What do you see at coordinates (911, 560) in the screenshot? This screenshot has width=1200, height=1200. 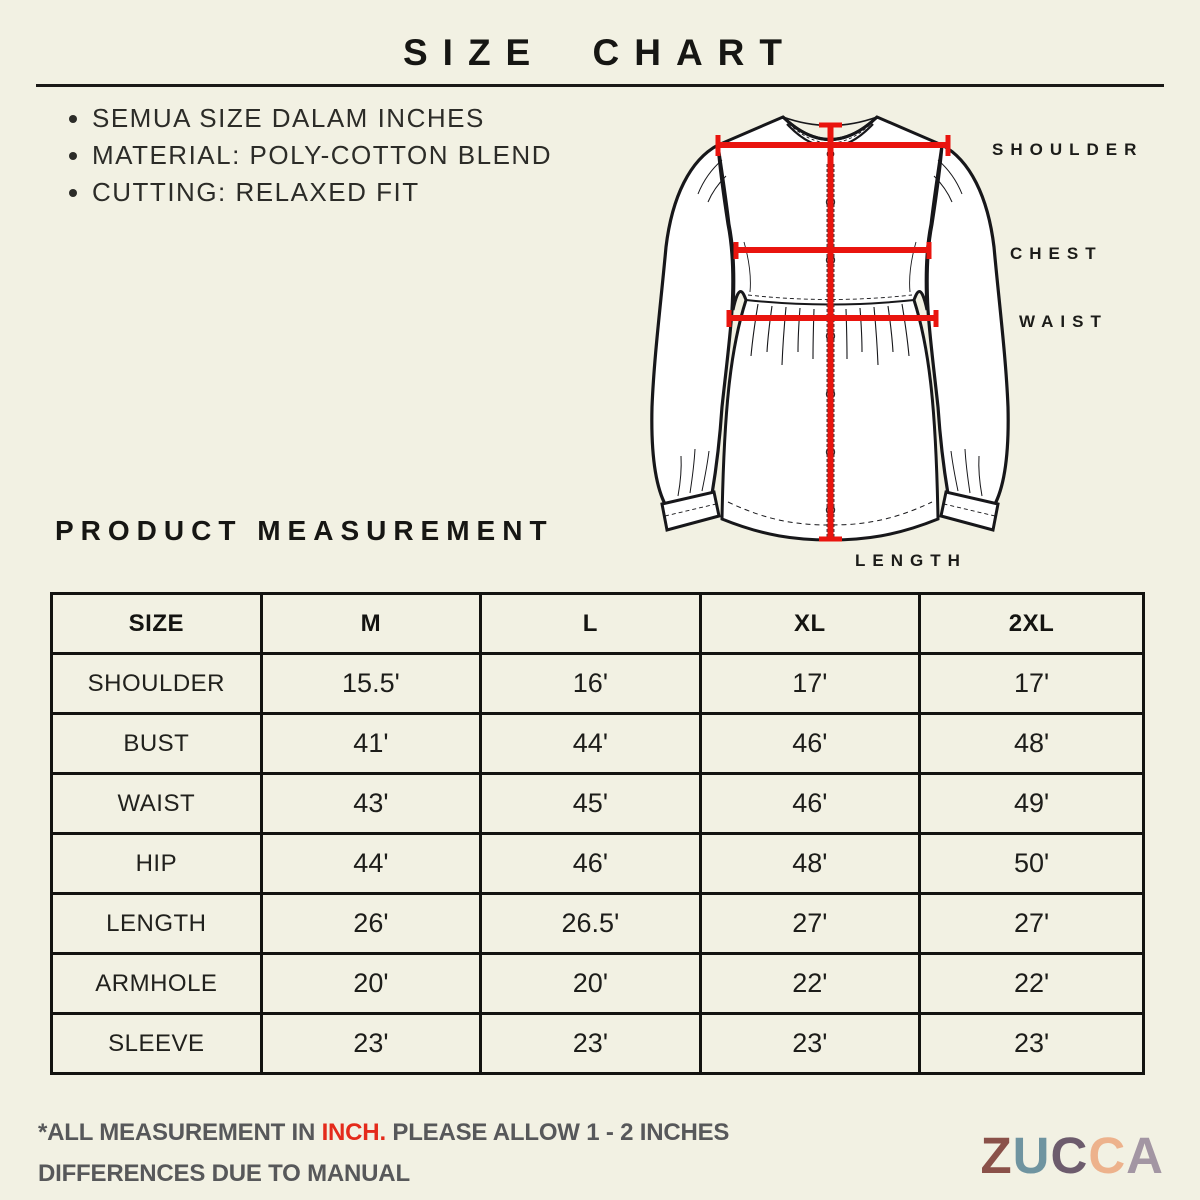 I see `length-label: LENGTH` at bounding box center [911, 560].